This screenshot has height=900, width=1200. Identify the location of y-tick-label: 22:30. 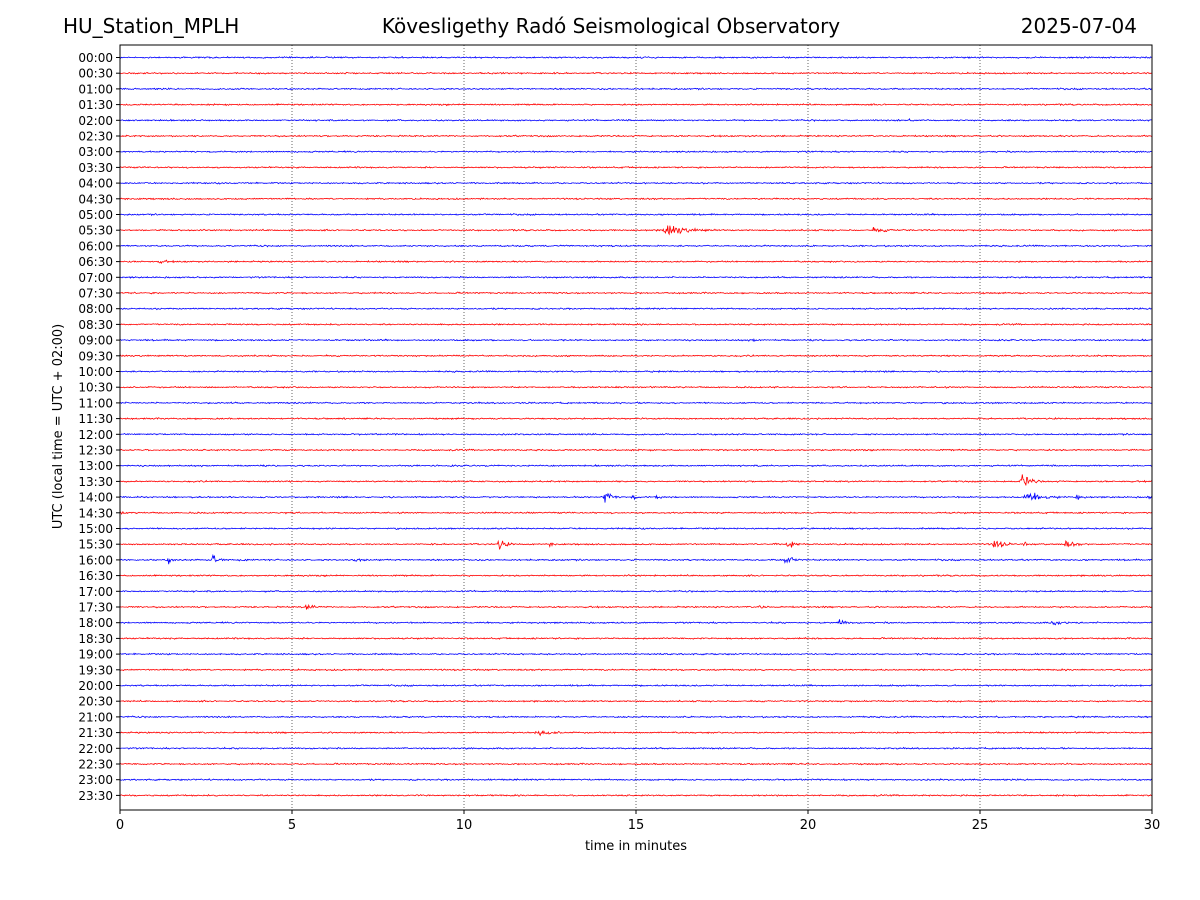
(95, 765).